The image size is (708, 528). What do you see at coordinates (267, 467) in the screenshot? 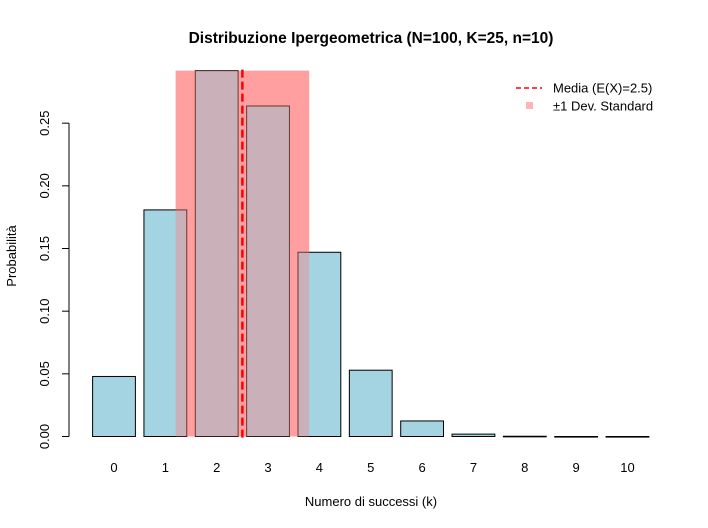
I see `x-tick-label-3: 3` at bounding box center [267, 467].